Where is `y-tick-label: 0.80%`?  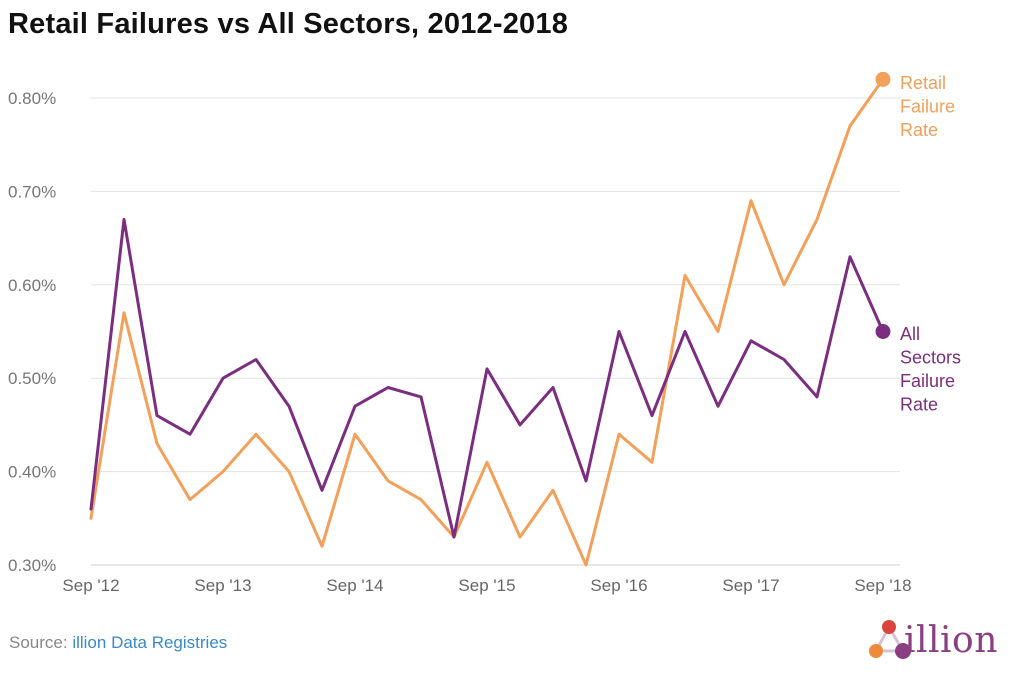
y-tick-label: 0.80% is located at coordinates (32, 98).